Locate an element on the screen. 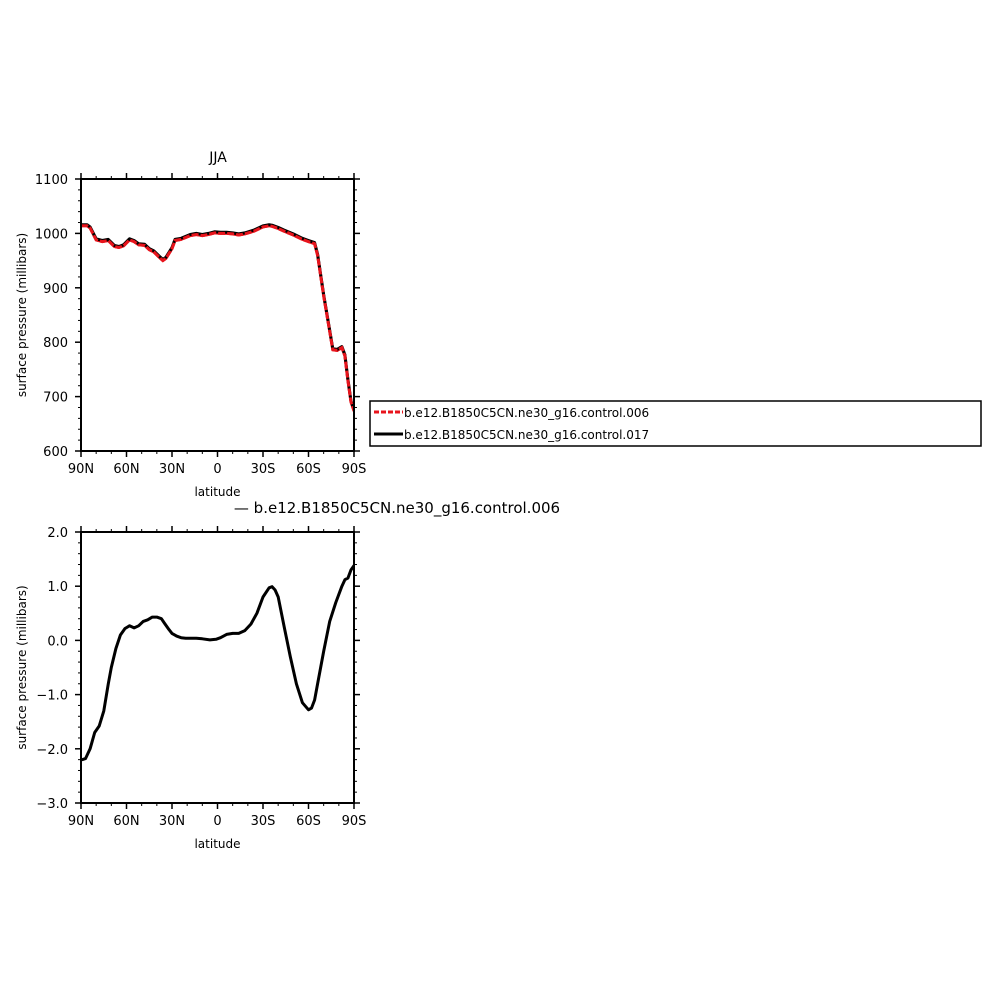 The width and height of the screenshot is (997, 997). y-tick-label: 700 is located at coordinates (55, 398).